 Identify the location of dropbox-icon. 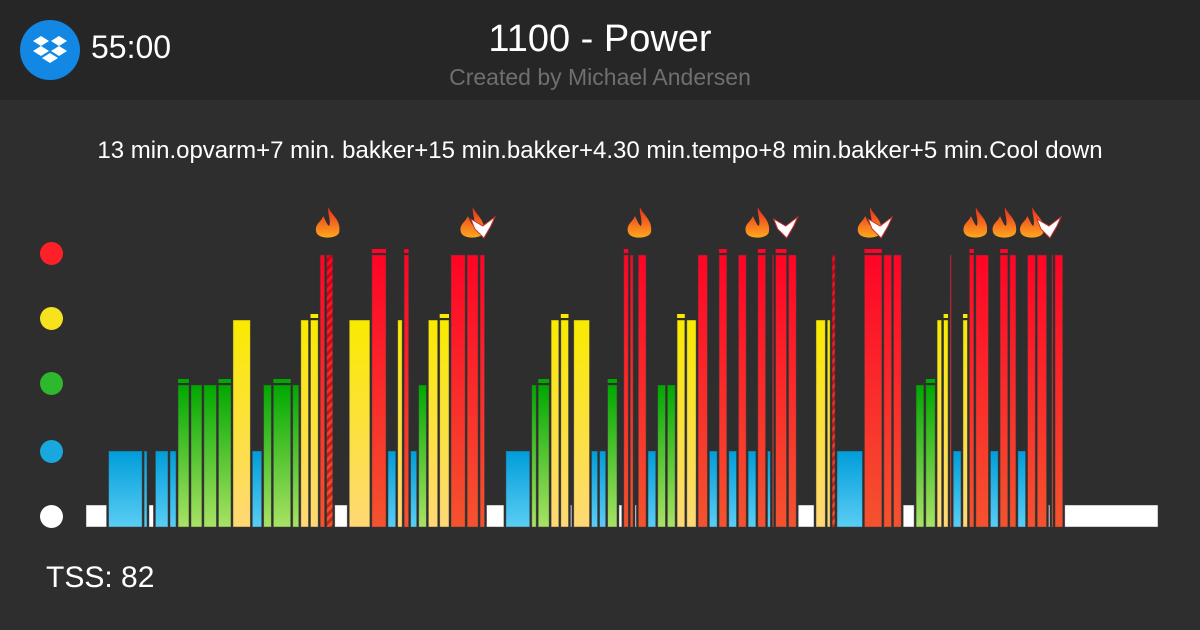
(50, 50).